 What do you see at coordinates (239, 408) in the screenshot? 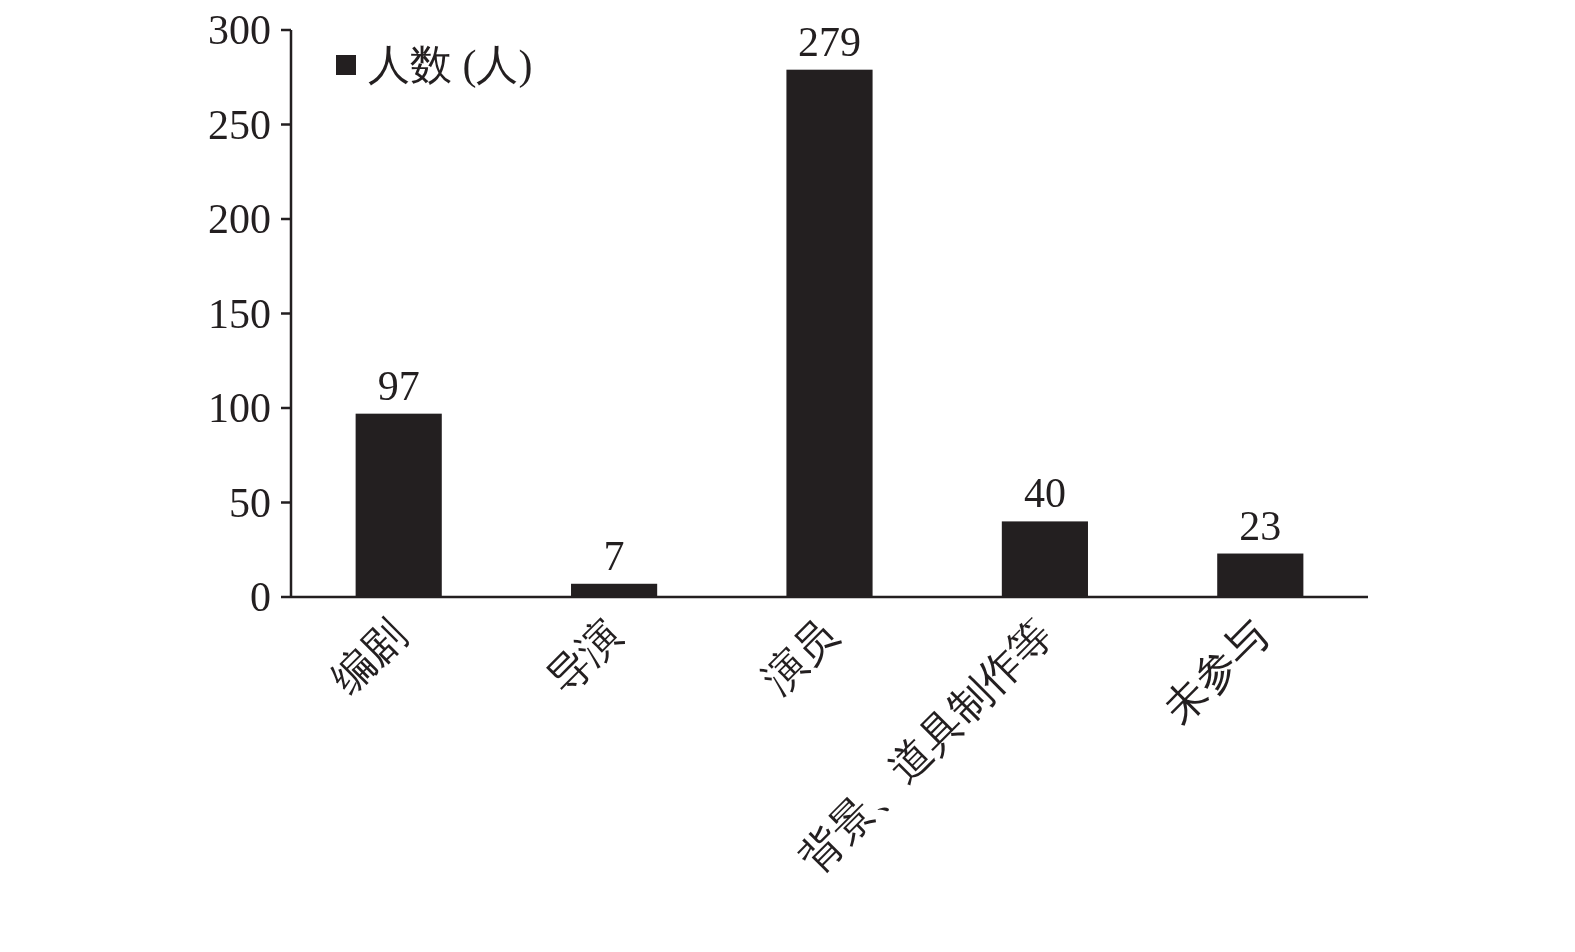
I see `y-tick-label: 100` at bounding box center [239, 408].